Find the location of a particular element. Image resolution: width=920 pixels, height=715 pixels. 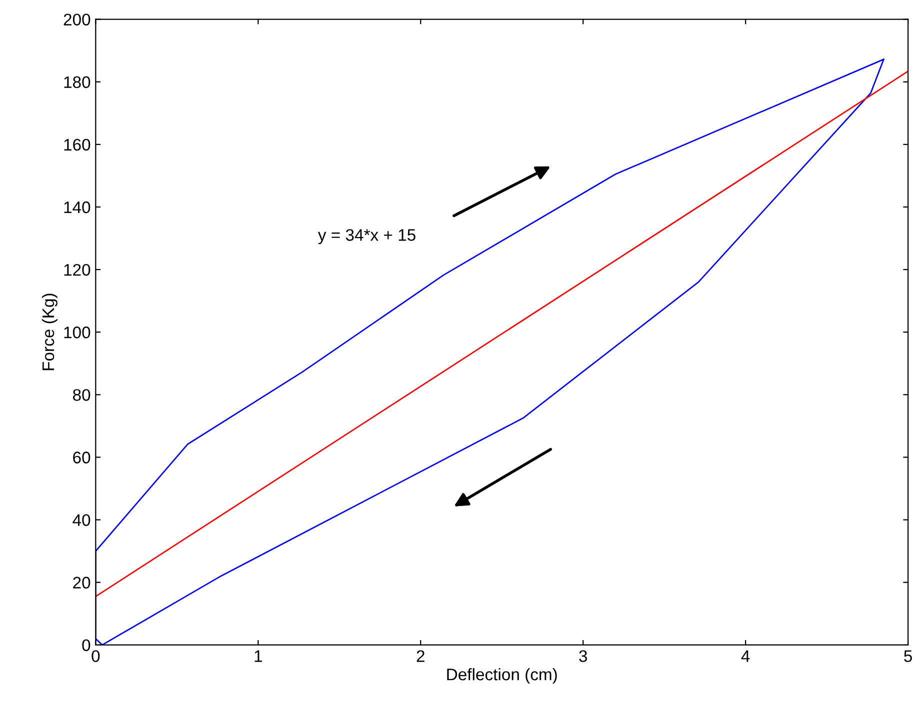

y-tick-label: 20 is located at coordinates (81, 582).